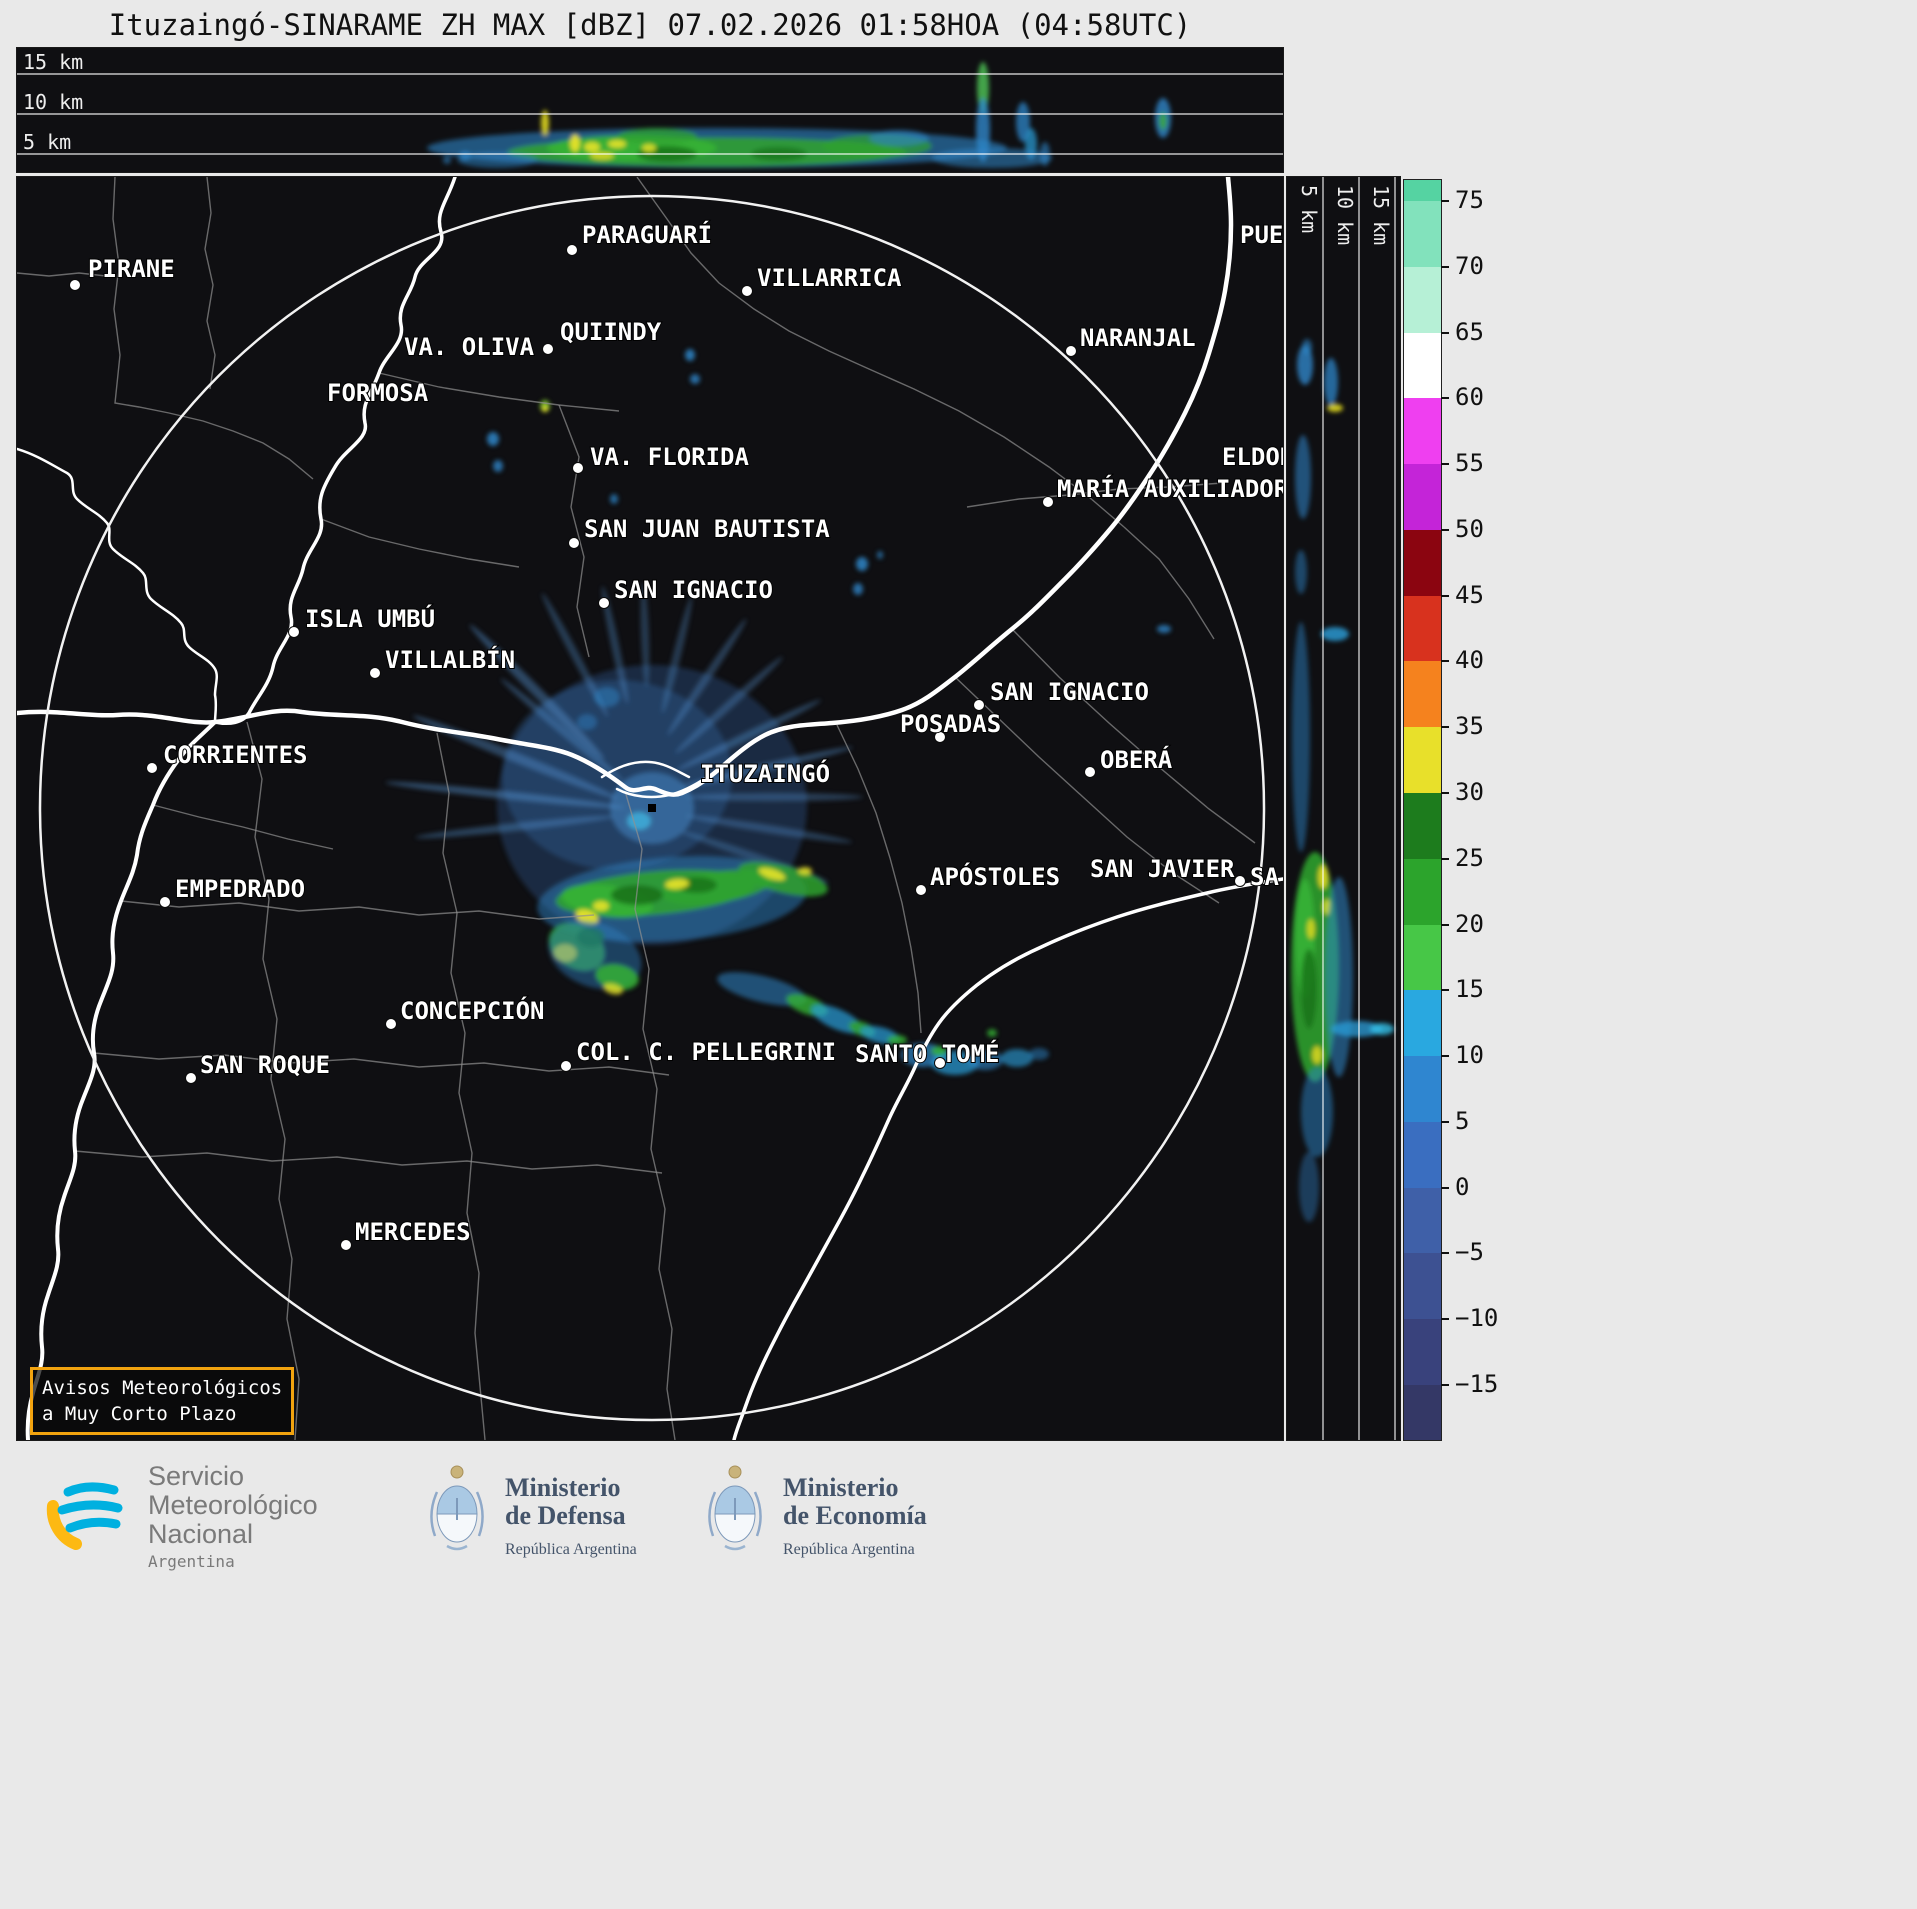 The width and height of the screenshot is (1917, 1909). What do you see at coordinates (201, 1534) in the screenshot?
I see `smn-name-line3: Nacional` at bounding box center [201, 1534].